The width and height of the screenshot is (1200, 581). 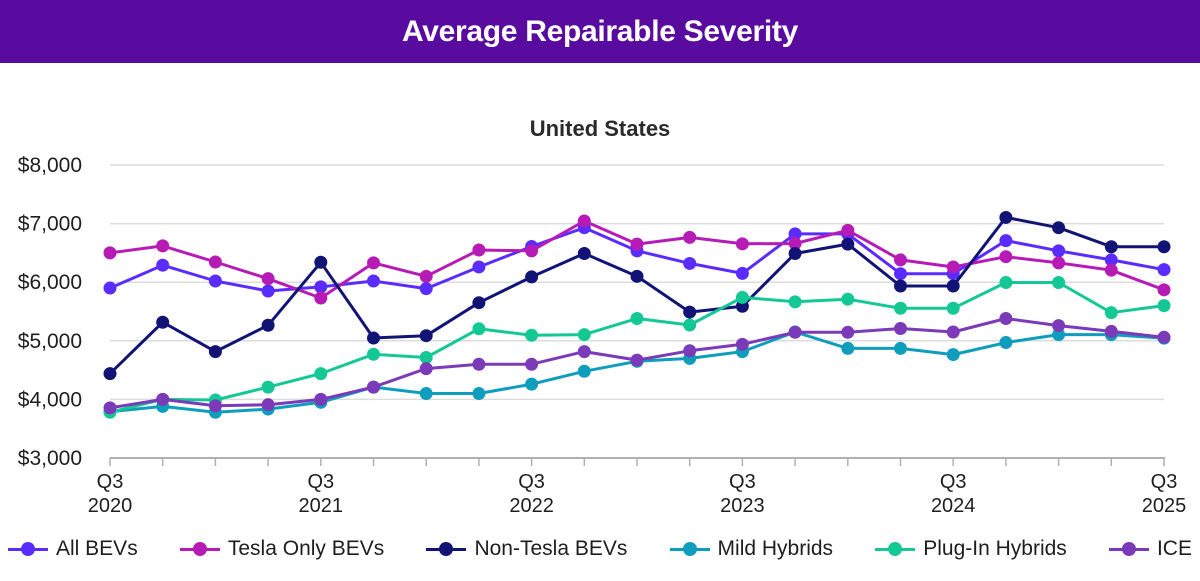 I want to click on legend-item-all-bevs: All BEVs, so click(x=73, y=549).